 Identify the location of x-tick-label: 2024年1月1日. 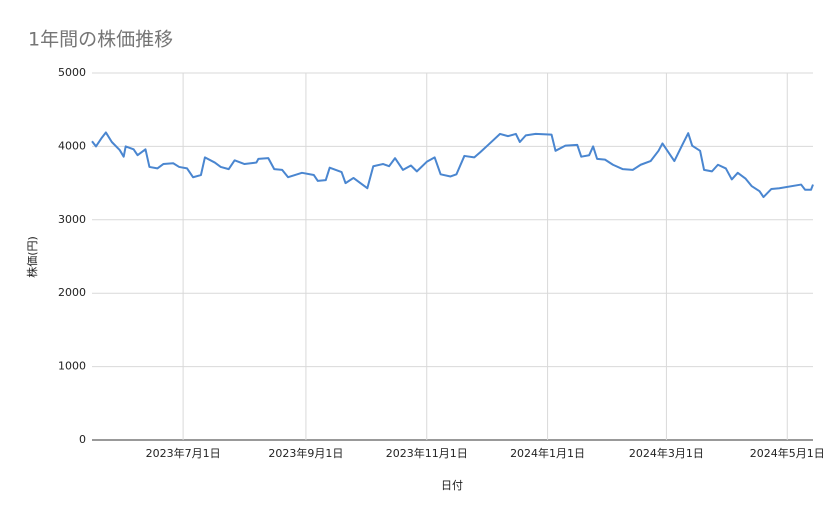
(547, 453).